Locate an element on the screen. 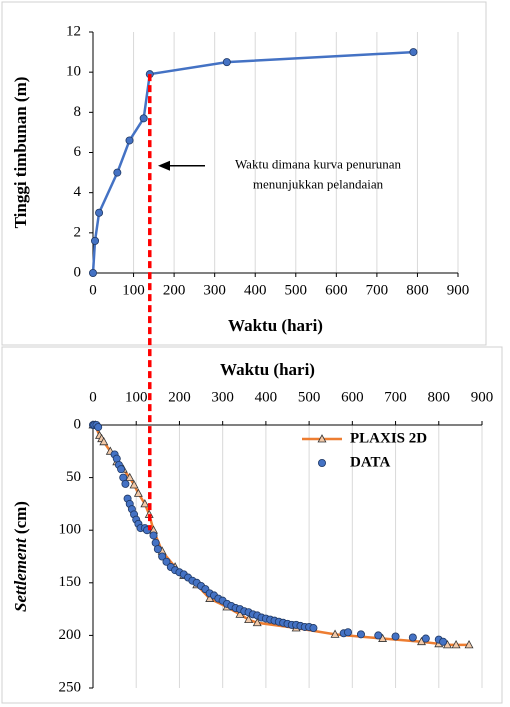  y-tick-label: 10 is located at coordinates (73, 72).